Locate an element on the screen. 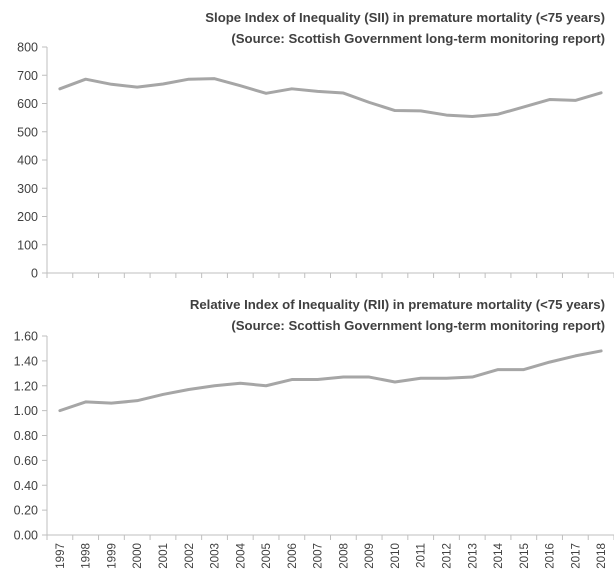 Image resolution: width=614 pixels, height=586 pixels. chart2-series-line is located at coordinates (330, 381).